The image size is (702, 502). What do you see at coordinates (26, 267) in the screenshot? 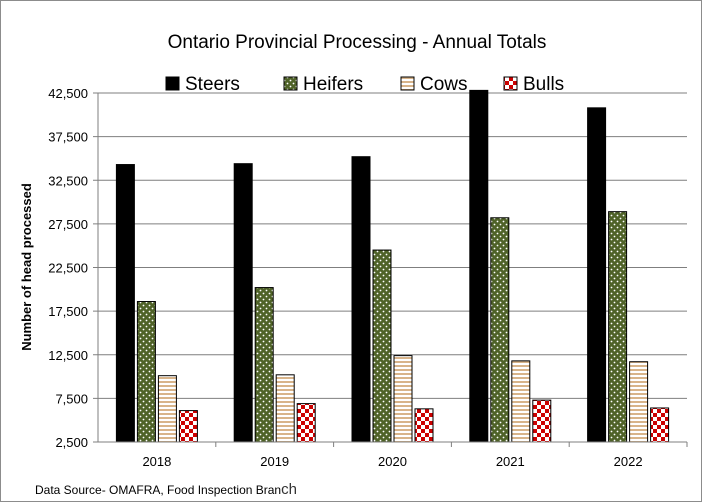
I see `y-axis-label: Number of head processed` at bounding box center [26, 267].